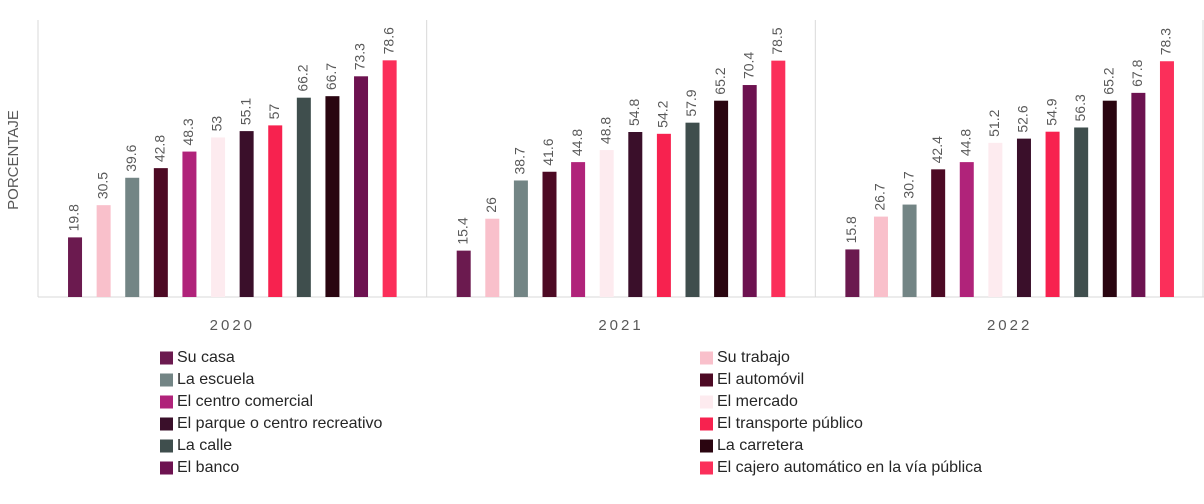 Image resolution: width=1204 pixels, height=504 pixels. I want to click on legend-label: El mercado, so click(757, 401).